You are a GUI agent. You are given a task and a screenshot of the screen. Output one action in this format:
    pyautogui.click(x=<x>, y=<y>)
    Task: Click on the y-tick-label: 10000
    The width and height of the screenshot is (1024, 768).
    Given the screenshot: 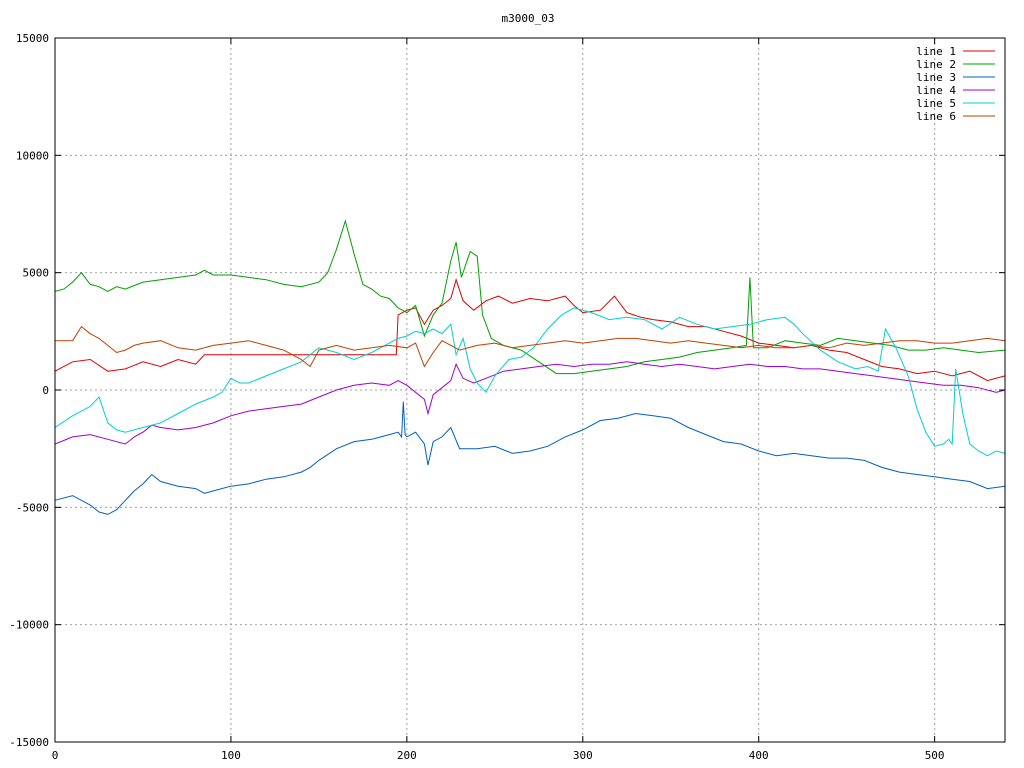 What is the action you would take?
    pyautogui.click(x=32, y=155)
    